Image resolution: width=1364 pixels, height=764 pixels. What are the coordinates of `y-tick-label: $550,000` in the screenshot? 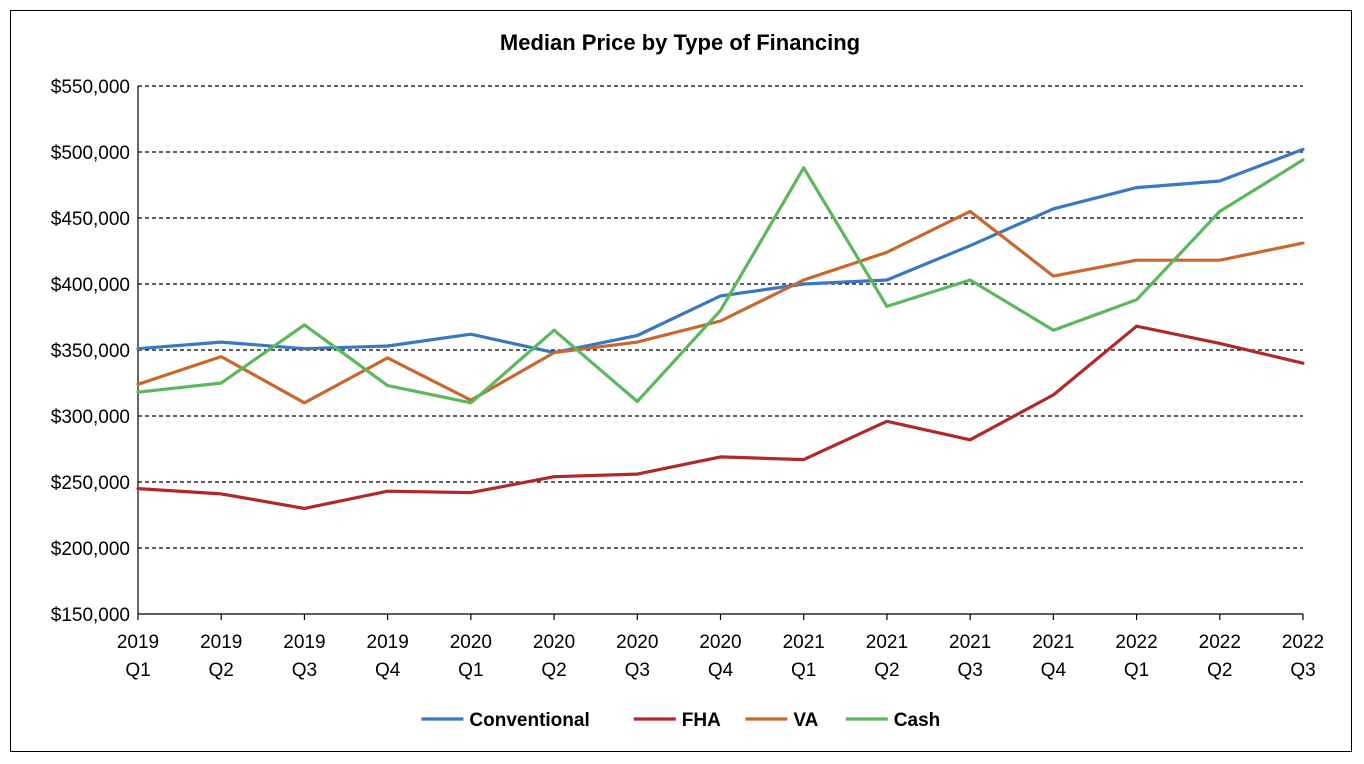 It's located at (90, 87).